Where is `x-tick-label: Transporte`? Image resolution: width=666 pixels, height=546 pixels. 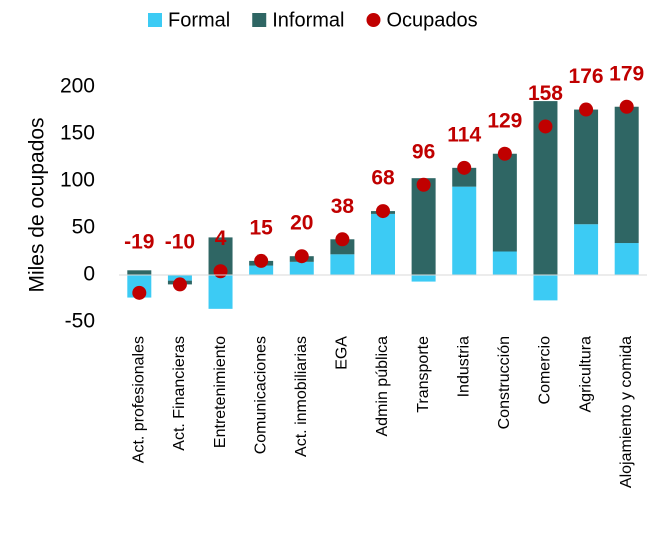 x-tick-label: Transporte is located at coordinates (423, 374).